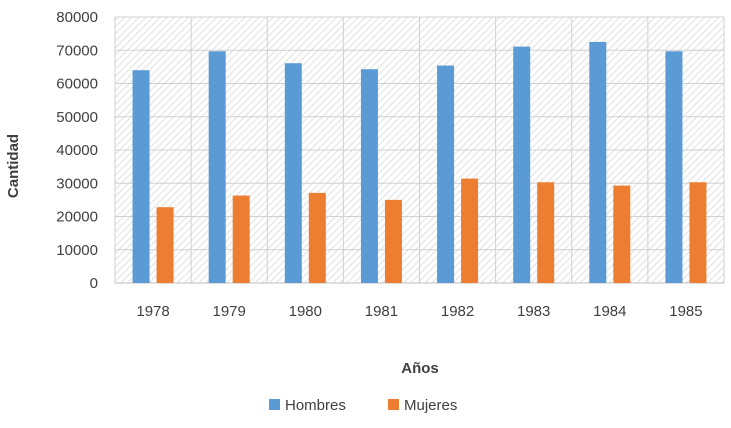 Image resolution: width=731 pixels, height=428 pixels. I want to click on bar-mujeres-1978, so click(165, 245).